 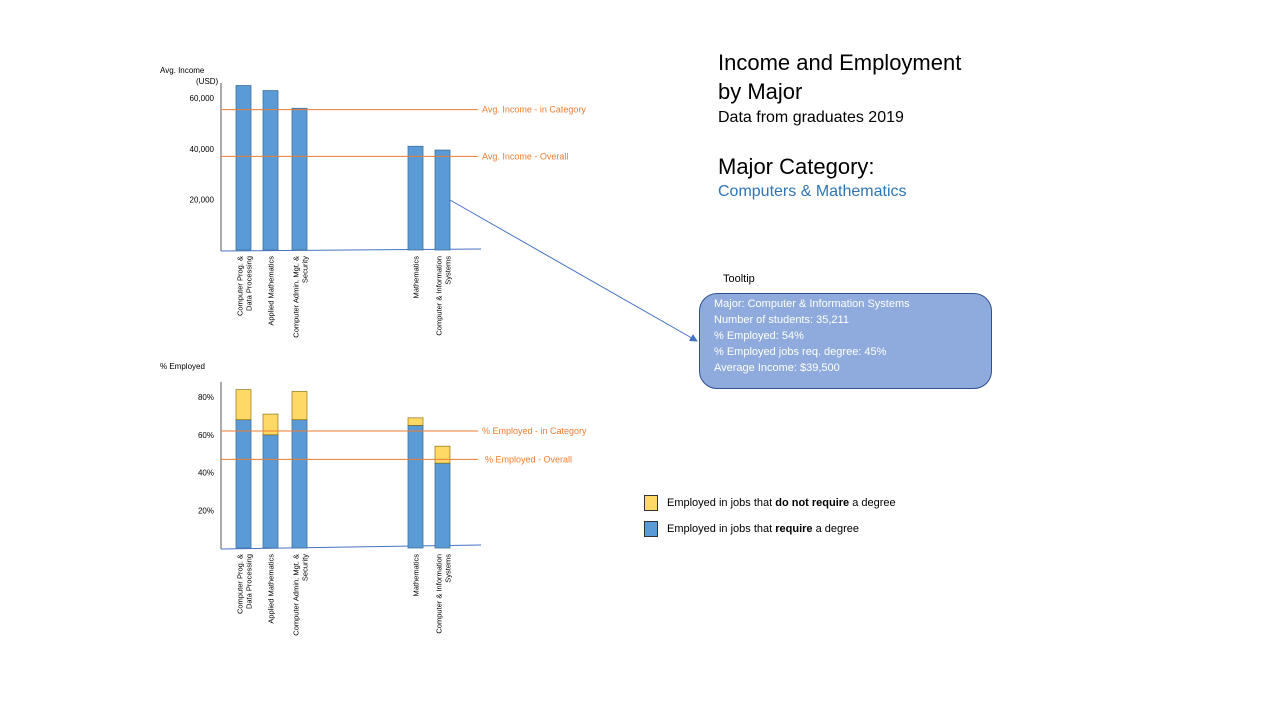 I want to click on page-subtitle: Data from graduates 2019, so click(x=811, y=117).